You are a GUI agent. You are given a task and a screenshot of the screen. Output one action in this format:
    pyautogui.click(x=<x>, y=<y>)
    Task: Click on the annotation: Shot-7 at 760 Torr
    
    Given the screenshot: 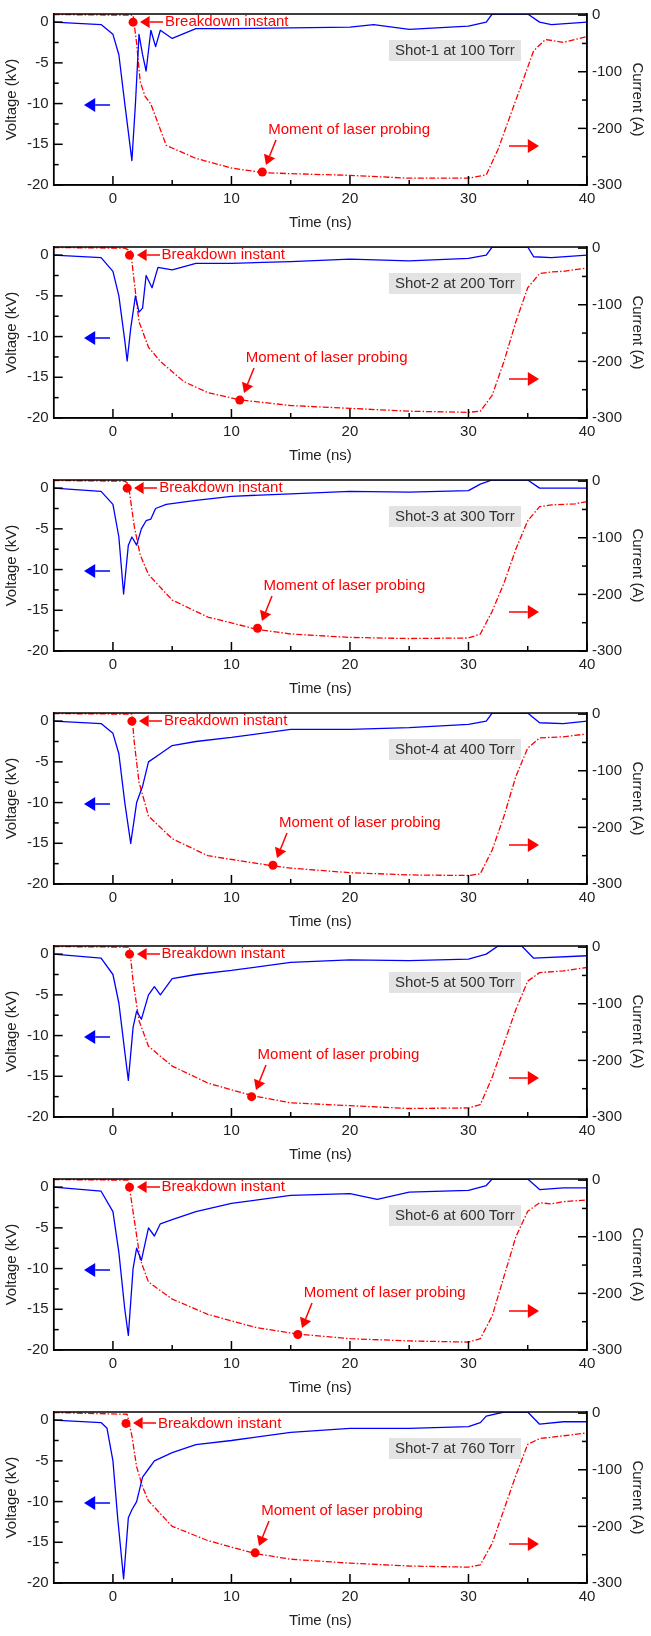 What is the action you would take?
    pyautogui.click(x=454, y=1448)
    